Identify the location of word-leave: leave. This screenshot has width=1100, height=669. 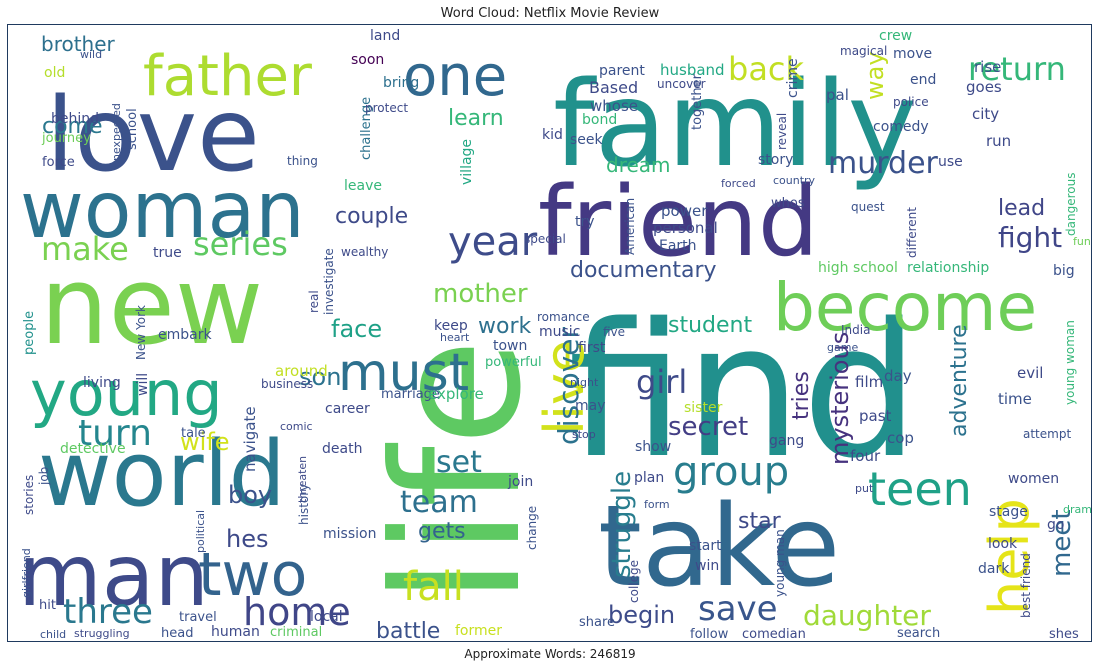
(363, 186).